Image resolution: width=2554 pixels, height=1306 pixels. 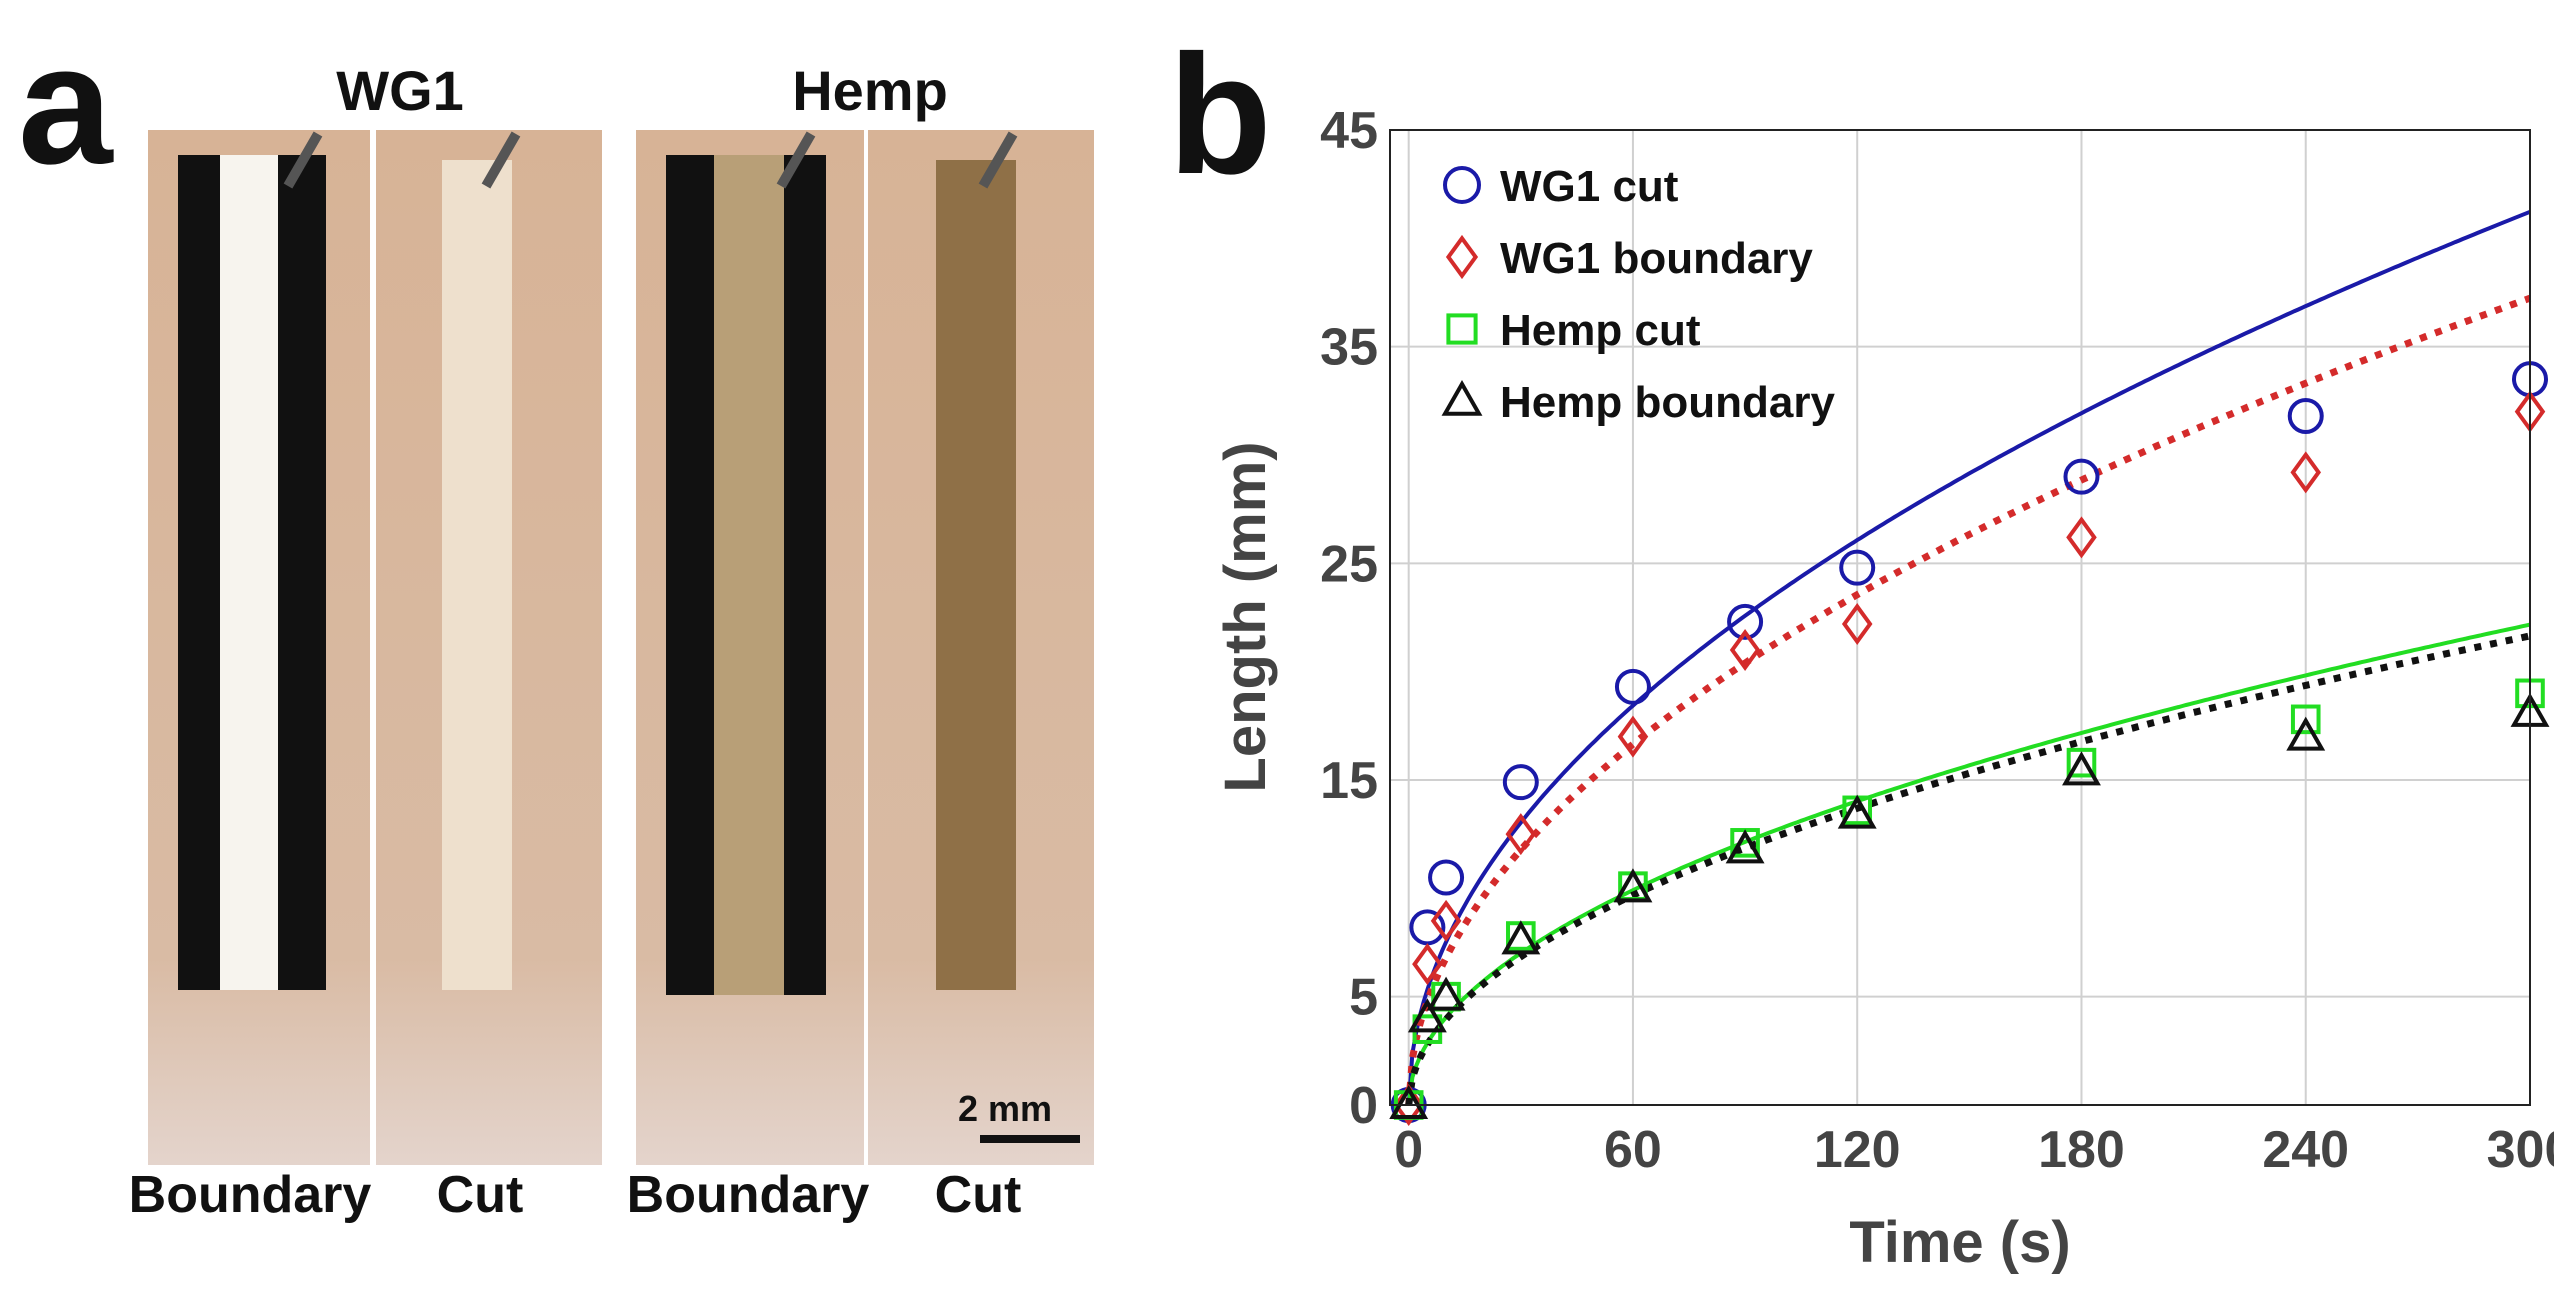 I want to click on x-tick-label: 60, so click(x=1633, y=1150).